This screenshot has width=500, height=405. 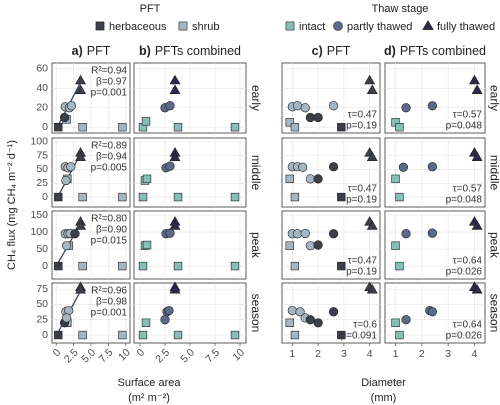 What do you see at coordinates (42, 169) in the screenshot?
I see `y-tick-label: 50` at bounding box center [42, 169].